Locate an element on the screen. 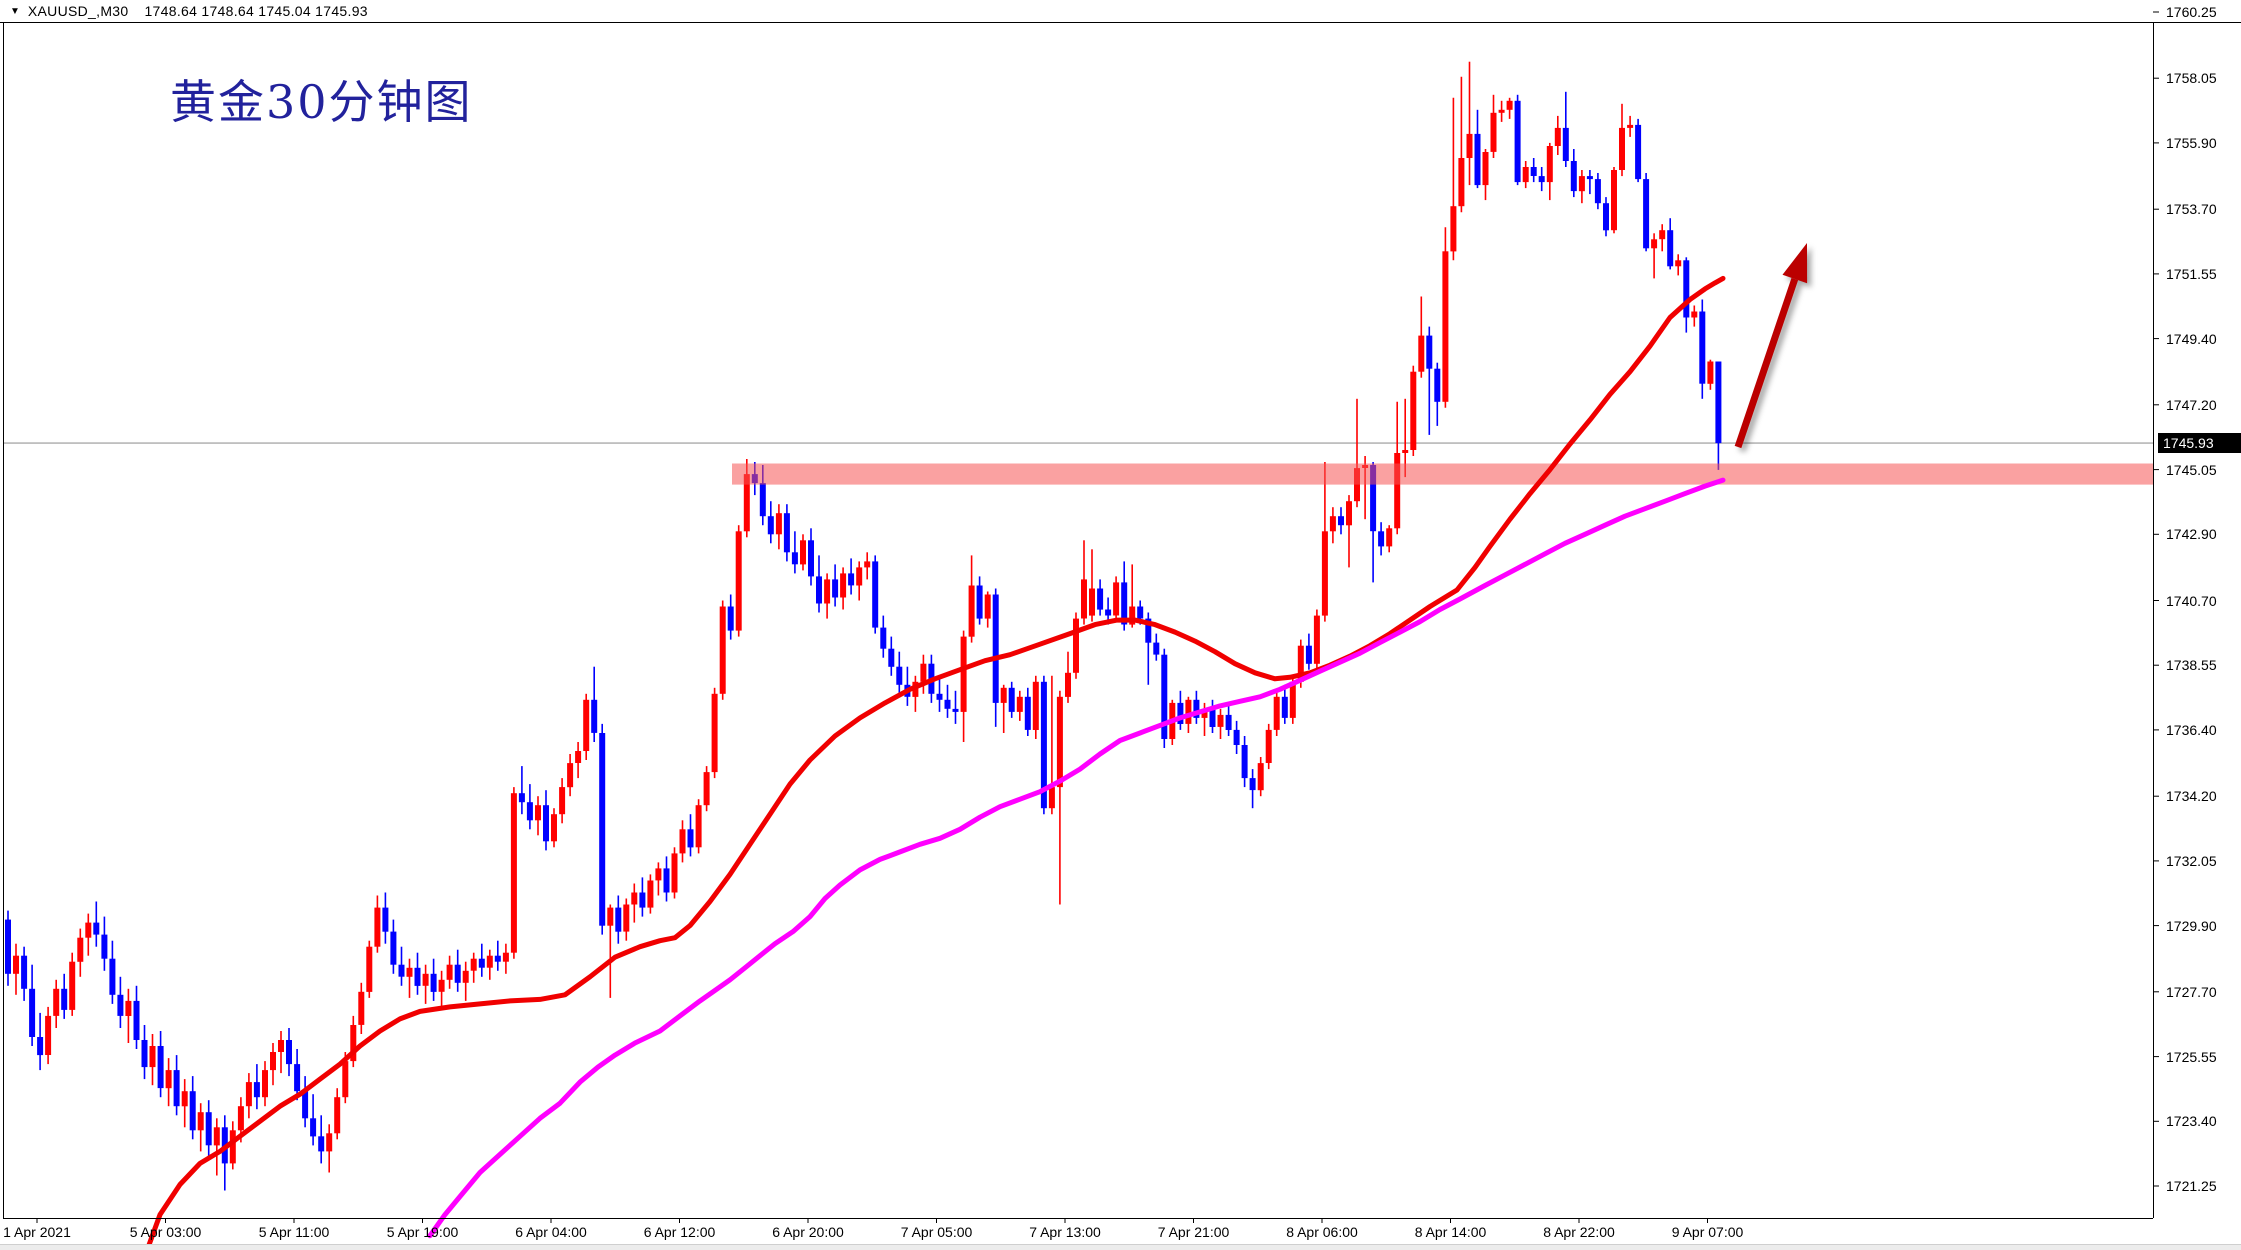 This screenshot has height=1250, width=2241. time-axis-label: 9 Apr 07:00 is located at coordinates (1707, 1232).